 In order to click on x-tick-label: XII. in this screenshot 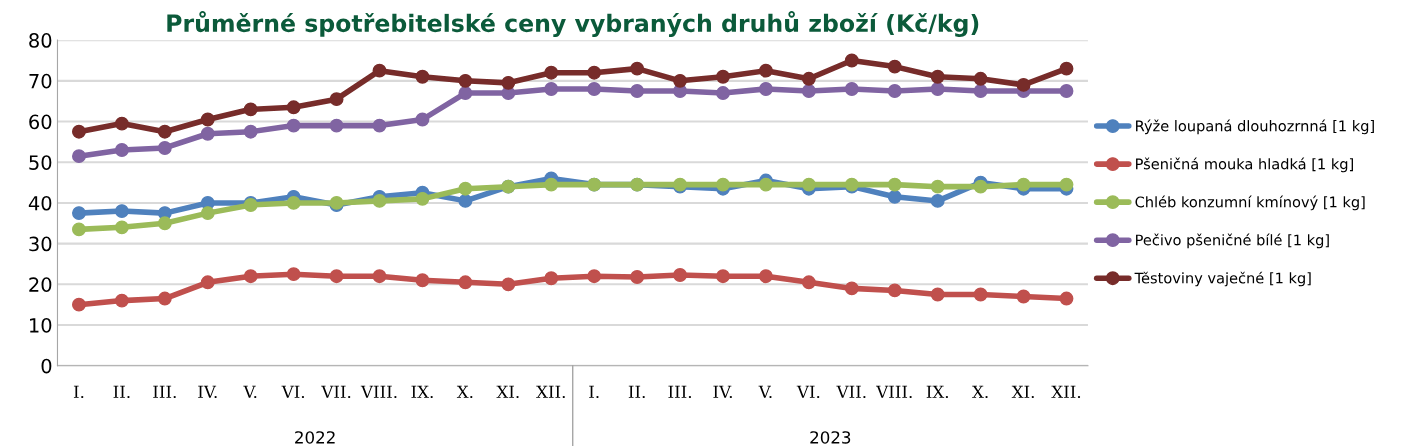, I will do `click(1066, 392)`.